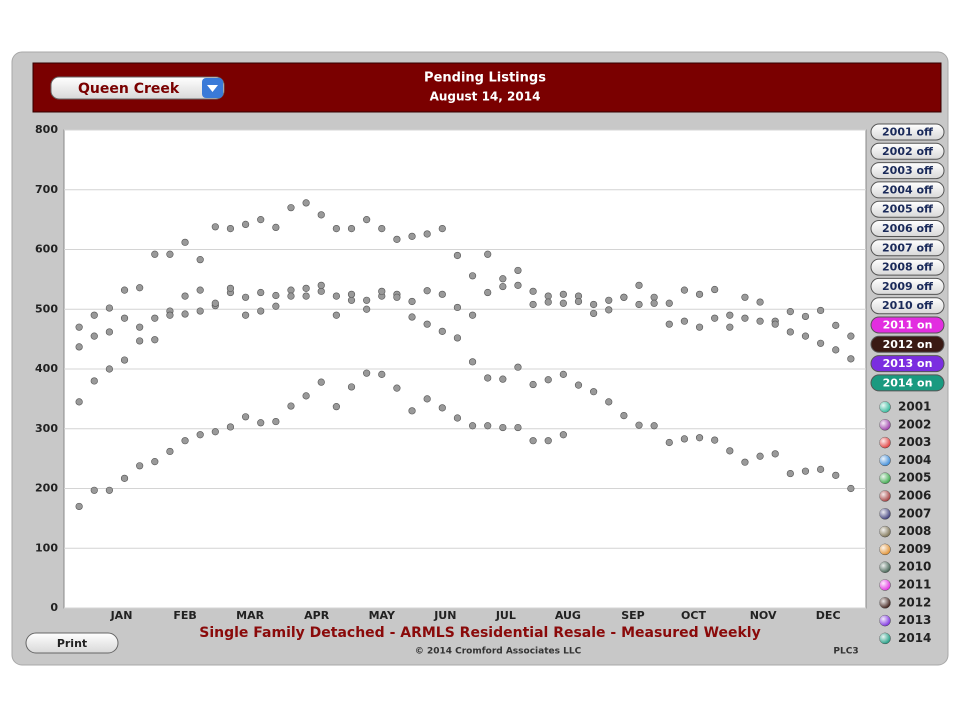 The image size is (960, 720). I want to click on toggle-label: 2009 off, so click(907, 286).